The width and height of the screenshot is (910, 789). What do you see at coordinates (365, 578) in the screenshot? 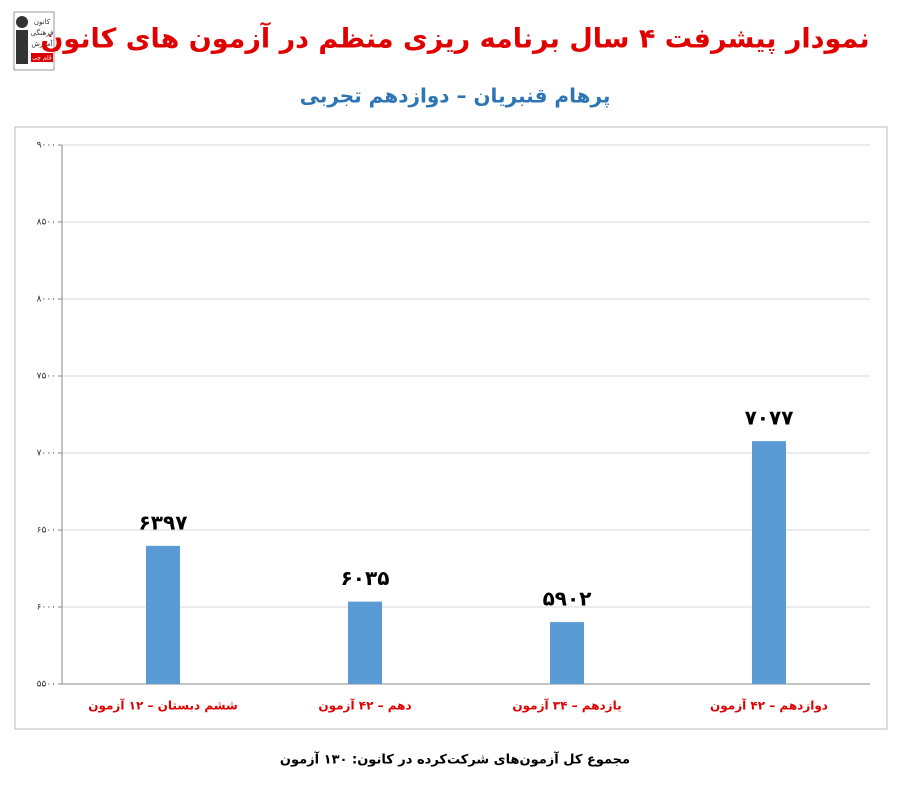
I see `data-label: ۶۰۳۵` at bounding box center [365, 578].